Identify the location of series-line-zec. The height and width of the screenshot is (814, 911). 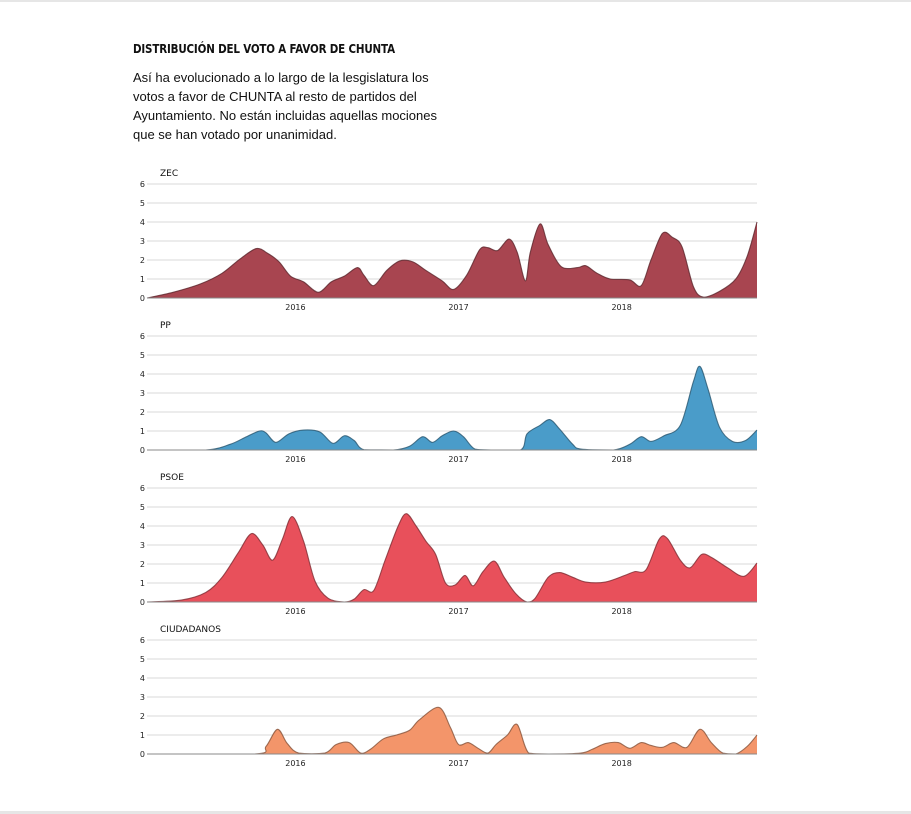
(452, 260).